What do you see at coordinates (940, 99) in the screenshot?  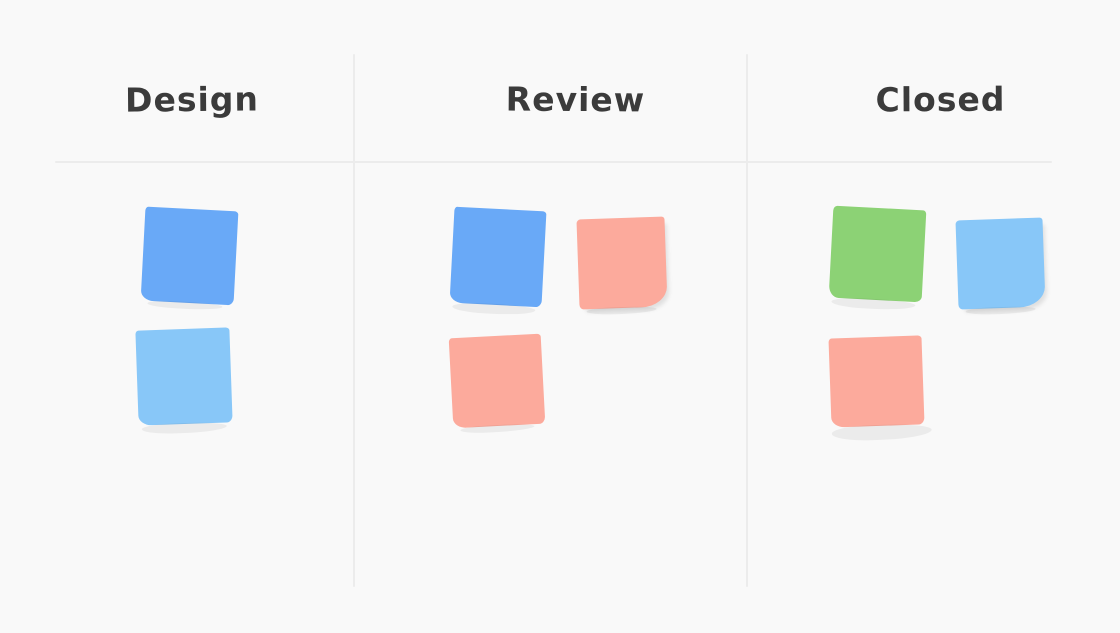 I see `column-header-closed: Closed` at bounding box center [940, 99].